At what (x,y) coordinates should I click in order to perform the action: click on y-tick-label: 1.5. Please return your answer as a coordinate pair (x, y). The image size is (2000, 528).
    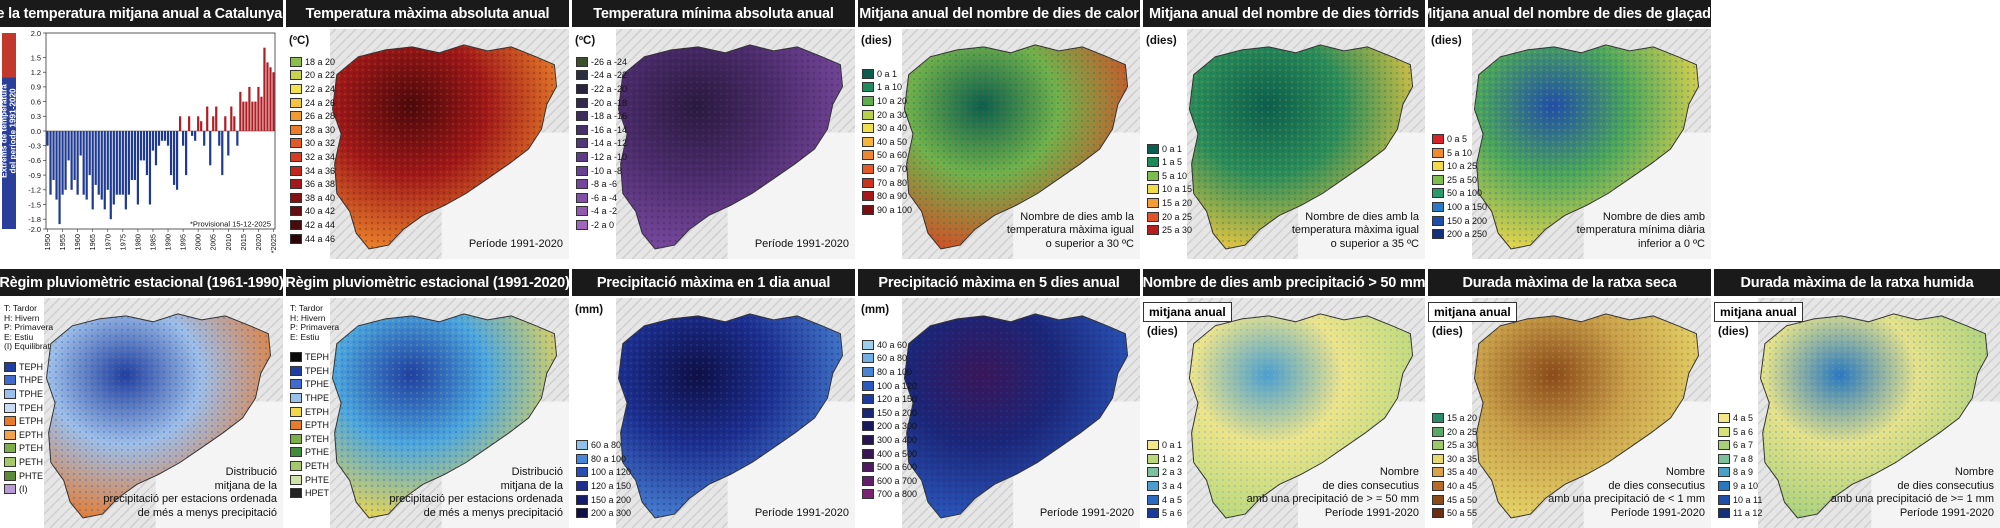
    Looking at the image, I should click on (36, 57).